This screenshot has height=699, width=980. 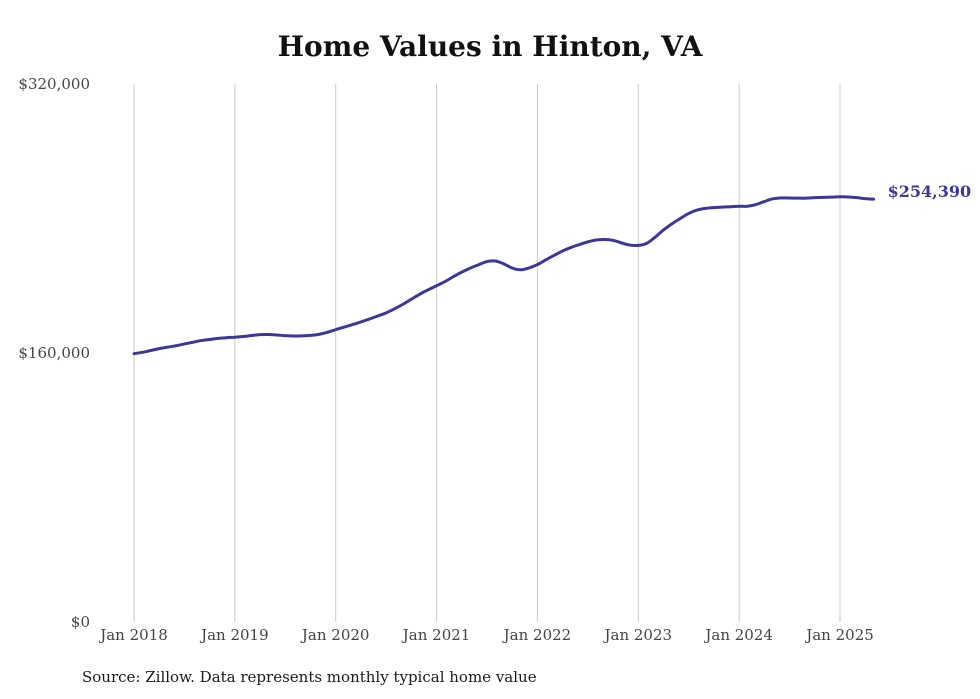 I want to click on x-tick-label: Jan 2024, so click(x=738, y=635).